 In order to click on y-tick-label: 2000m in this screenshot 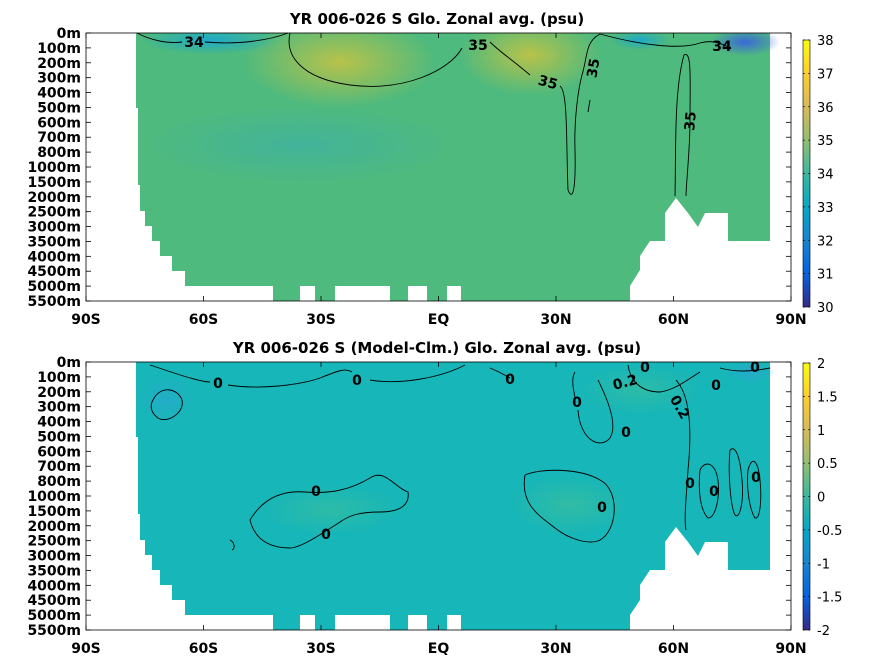, I will do `click(54, 527)`.